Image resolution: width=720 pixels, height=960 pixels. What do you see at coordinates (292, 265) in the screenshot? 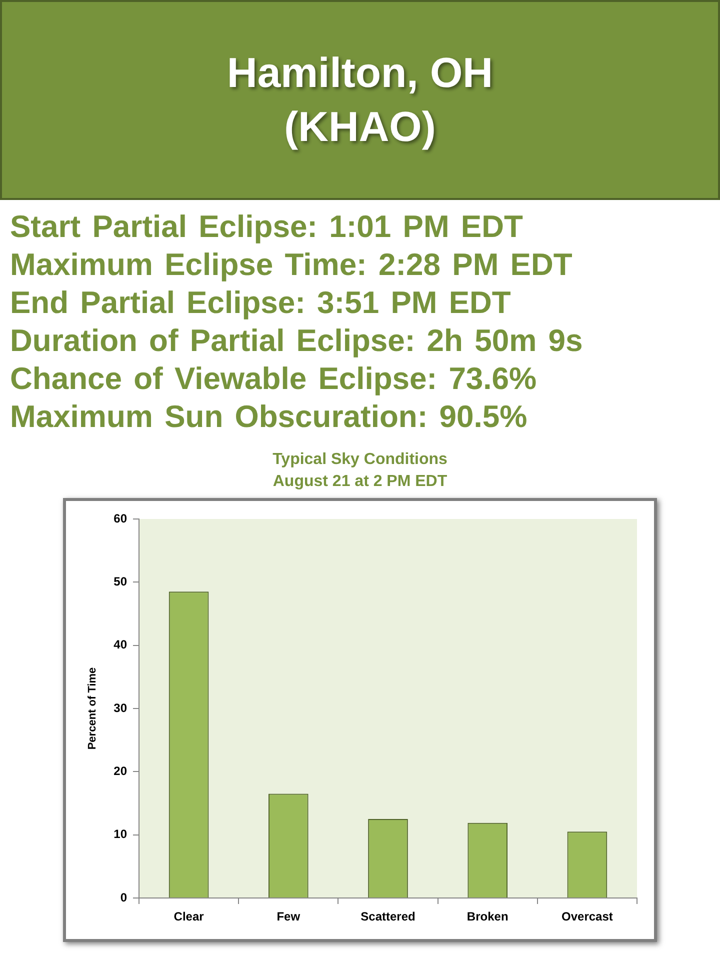
I see `text: Maximum Eclipse Time: 2:28 PM EDT` at bounding box center [292, 265].